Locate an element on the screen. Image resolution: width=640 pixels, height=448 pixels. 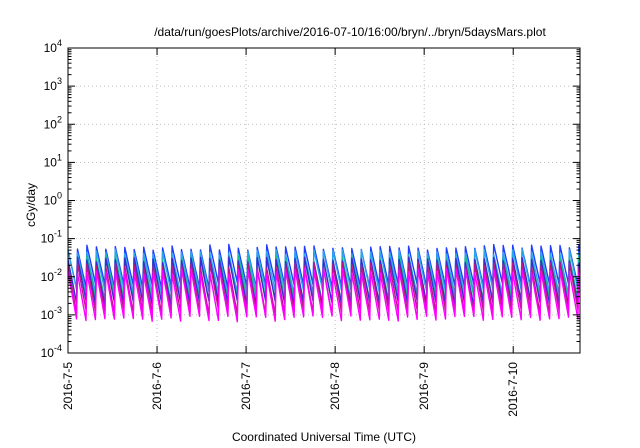
y-tick-label: 10⁴ is located at coordinates (53, 46).